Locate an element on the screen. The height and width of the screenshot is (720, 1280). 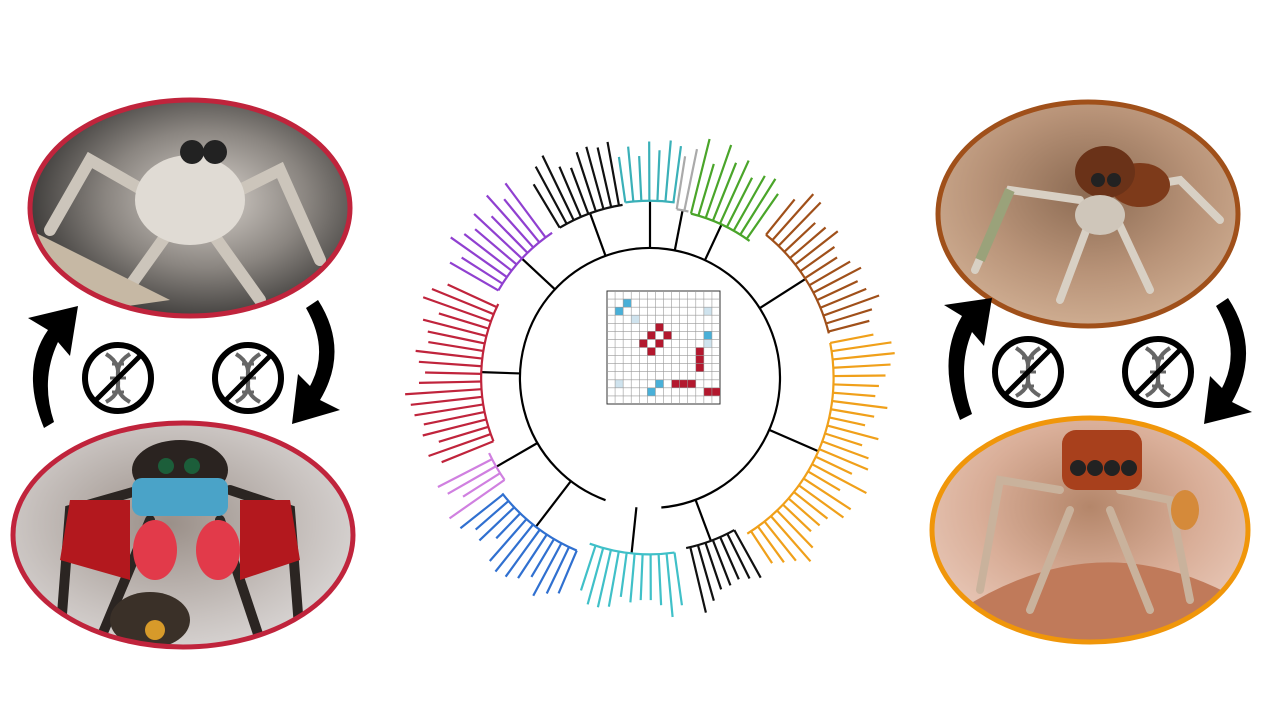
photo-top-left is located at coordinates (190, 208).